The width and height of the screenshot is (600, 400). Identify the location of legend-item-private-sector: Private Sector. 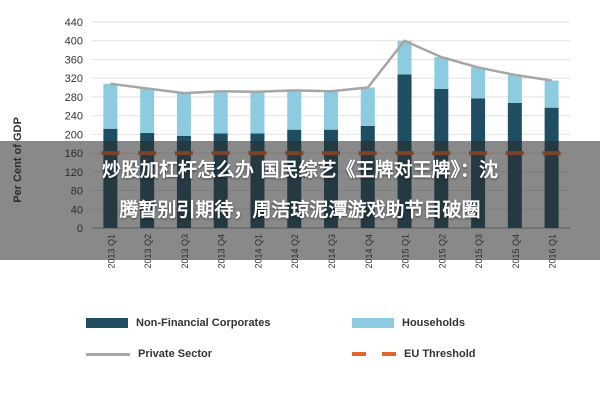
(149, 354).